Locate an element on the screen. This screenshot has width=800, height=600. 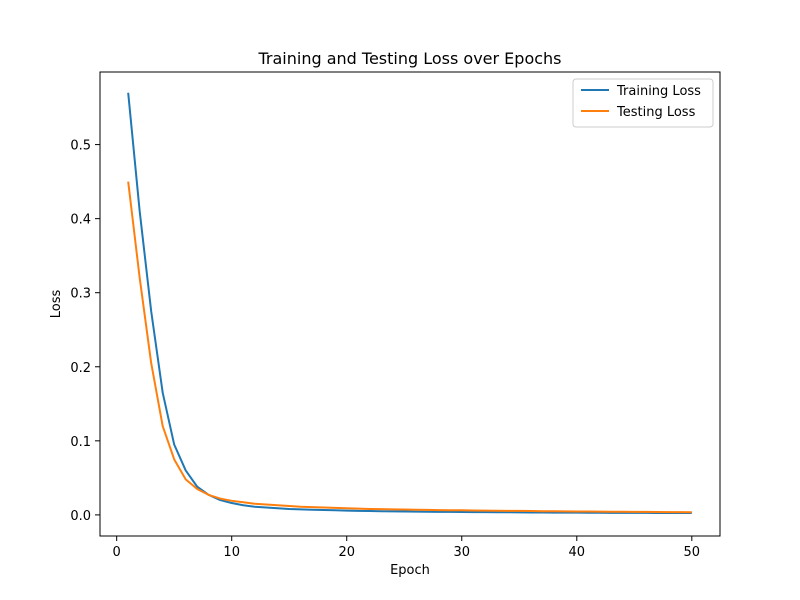
y-tick-label: 0.3 is located at coordinates (80, 294).